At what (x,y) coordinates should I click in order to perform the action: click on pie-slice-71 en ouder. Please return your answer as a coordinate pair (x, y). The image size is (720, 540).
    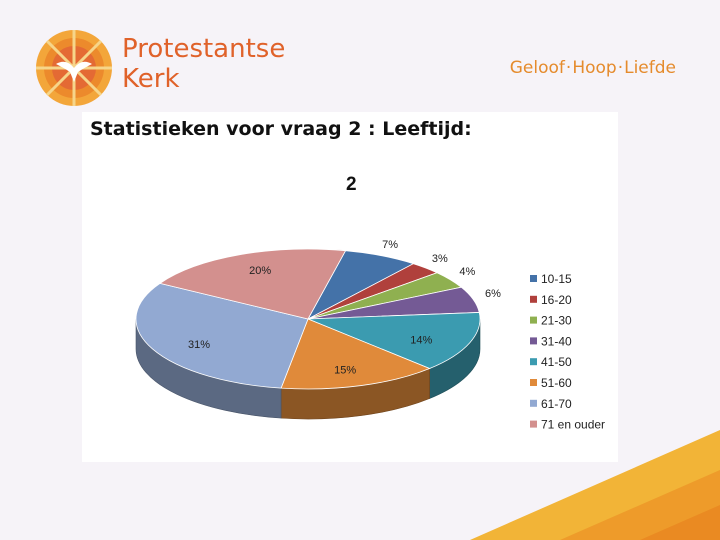
    Looking at the image, I should click on (252, 284).